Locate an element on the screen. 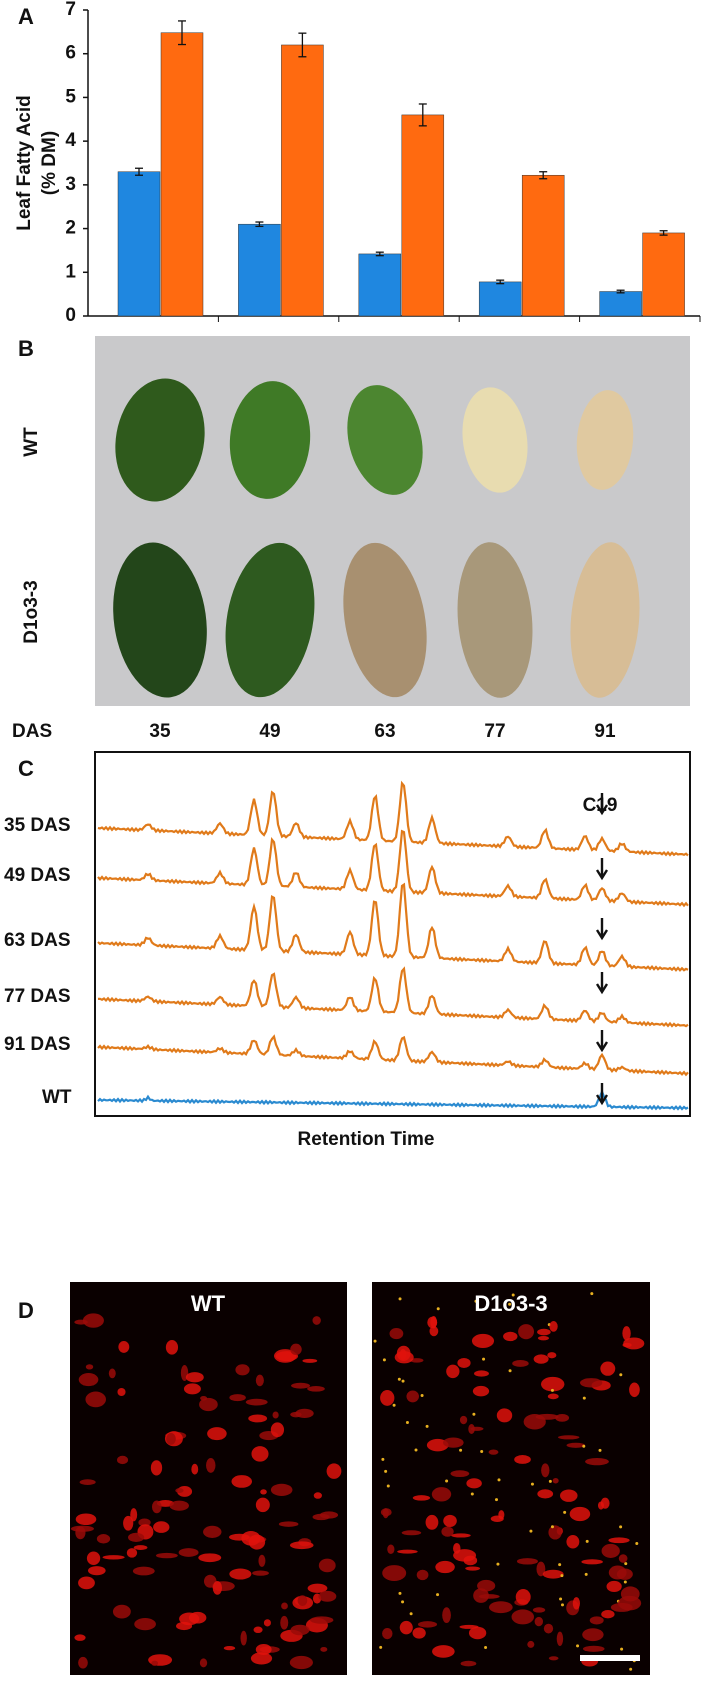 The image size is (717, 1684). x-axis-label: Retention Time is located at coordinates (366, 1139).